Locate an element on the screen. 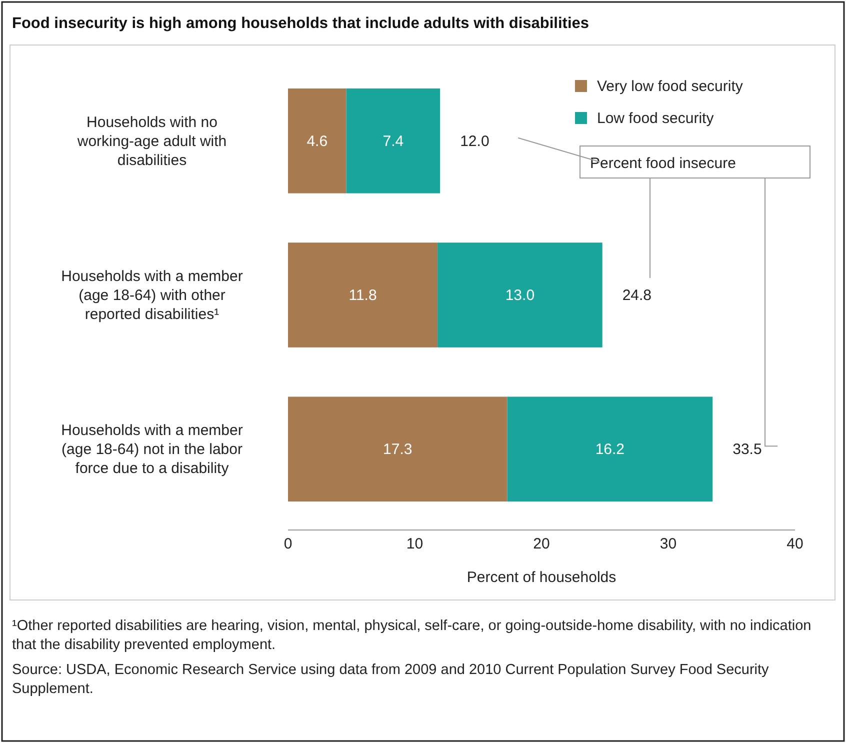  x-tick-label: 0 is located at coordinates (288, 544).